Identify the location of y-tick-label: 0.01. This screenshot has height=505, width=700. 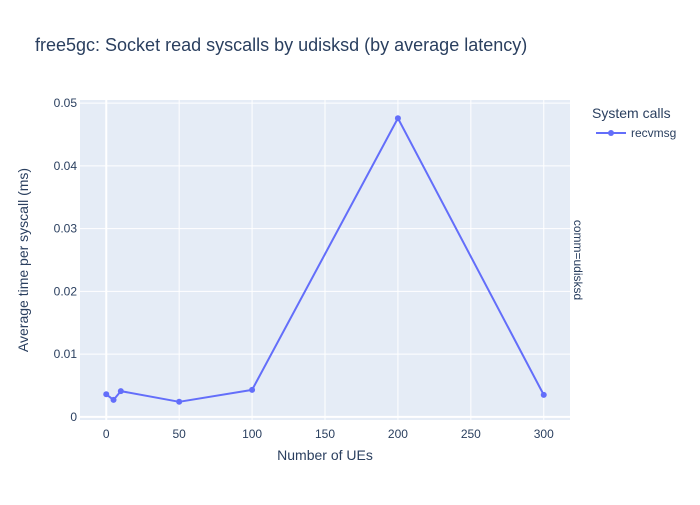
(66, 354).